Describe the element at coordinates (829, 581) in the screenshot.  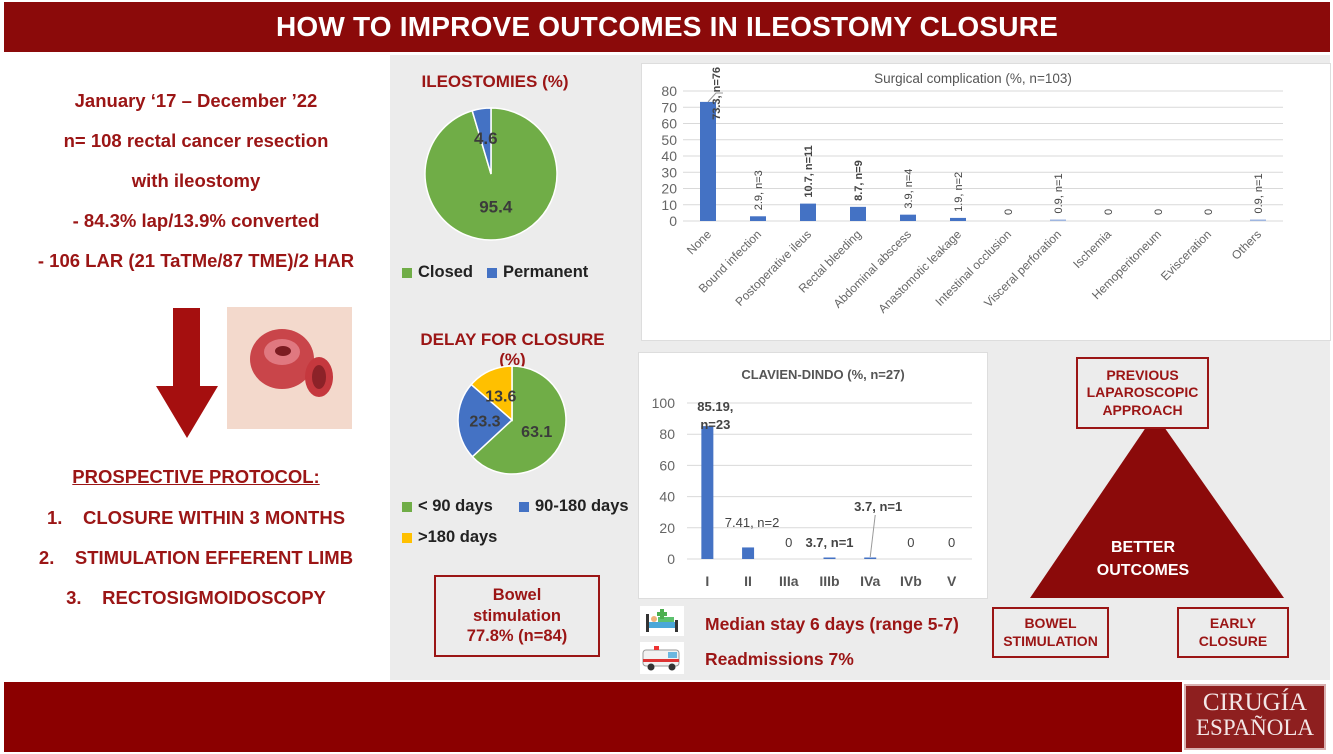
I see `x-tick-label: IIIb` at that location.